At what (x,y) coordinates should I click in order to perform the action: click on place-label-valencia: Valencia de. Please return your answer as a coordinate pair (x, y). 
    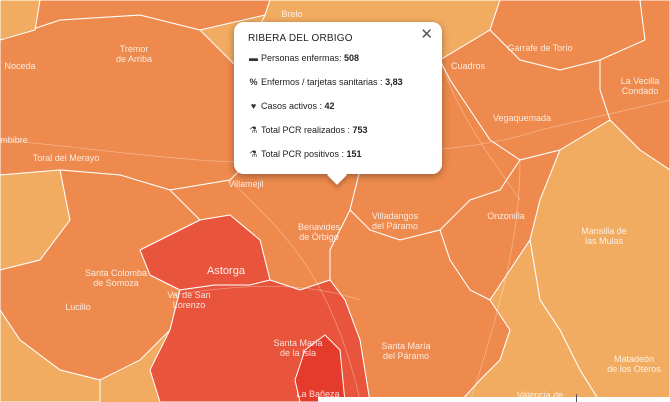
    Looking at the image, I should click on (540, 395).